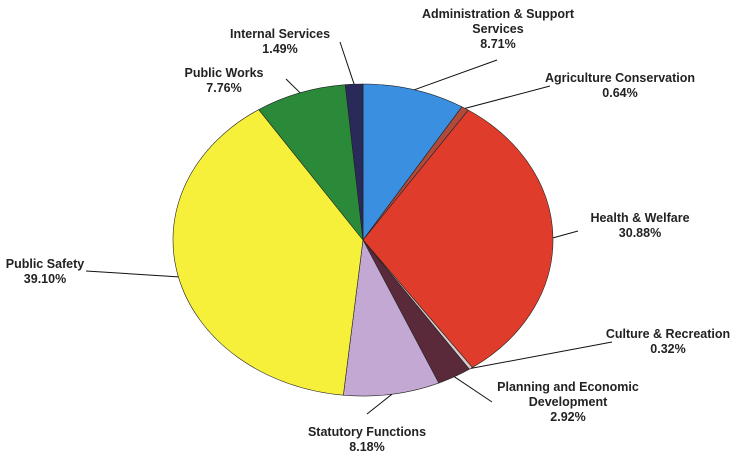 This screenshot has width=753, height=454. What do you see at coordinates (640, 233) in the screenshot?
I see `slice-value-label: 30.88%` at bounding box center [640, 233].